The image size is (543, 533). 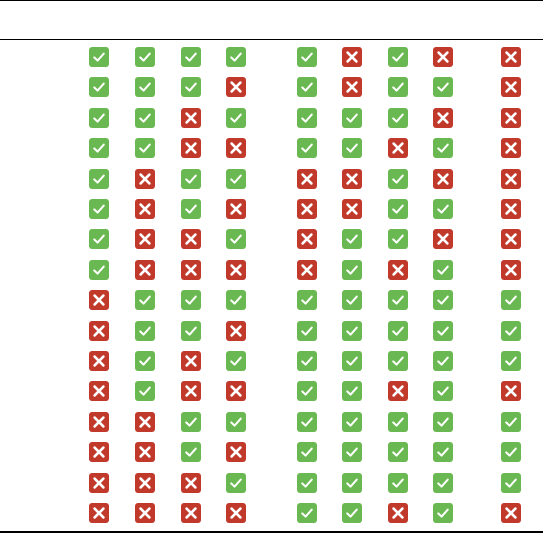 What do you see at coordinates (271, 39) in the screenshot?
I see `header-rule` at bounding box center [271, 39].